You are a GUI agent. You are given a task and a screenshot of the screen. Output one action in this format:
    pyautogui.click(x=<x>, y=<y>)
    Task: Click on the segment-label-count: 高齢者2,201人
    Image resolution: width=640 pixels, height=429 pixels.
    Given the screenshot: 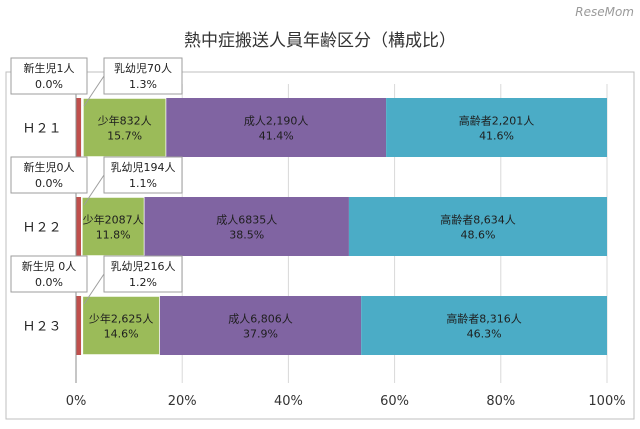 What is the action you would take?
    pyautogui.click(x=497, y=121)
    